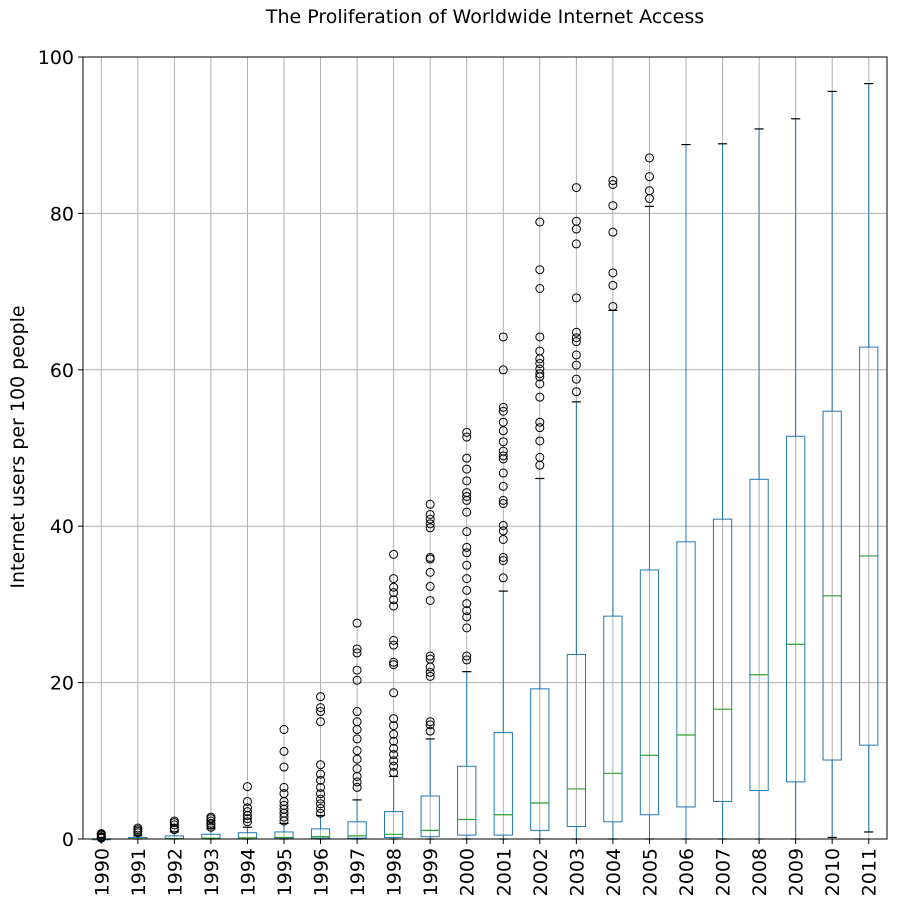  Describe the element at coordinates (504, 872) in the screenshot. I see `x-tick-label: 2001` at that location.